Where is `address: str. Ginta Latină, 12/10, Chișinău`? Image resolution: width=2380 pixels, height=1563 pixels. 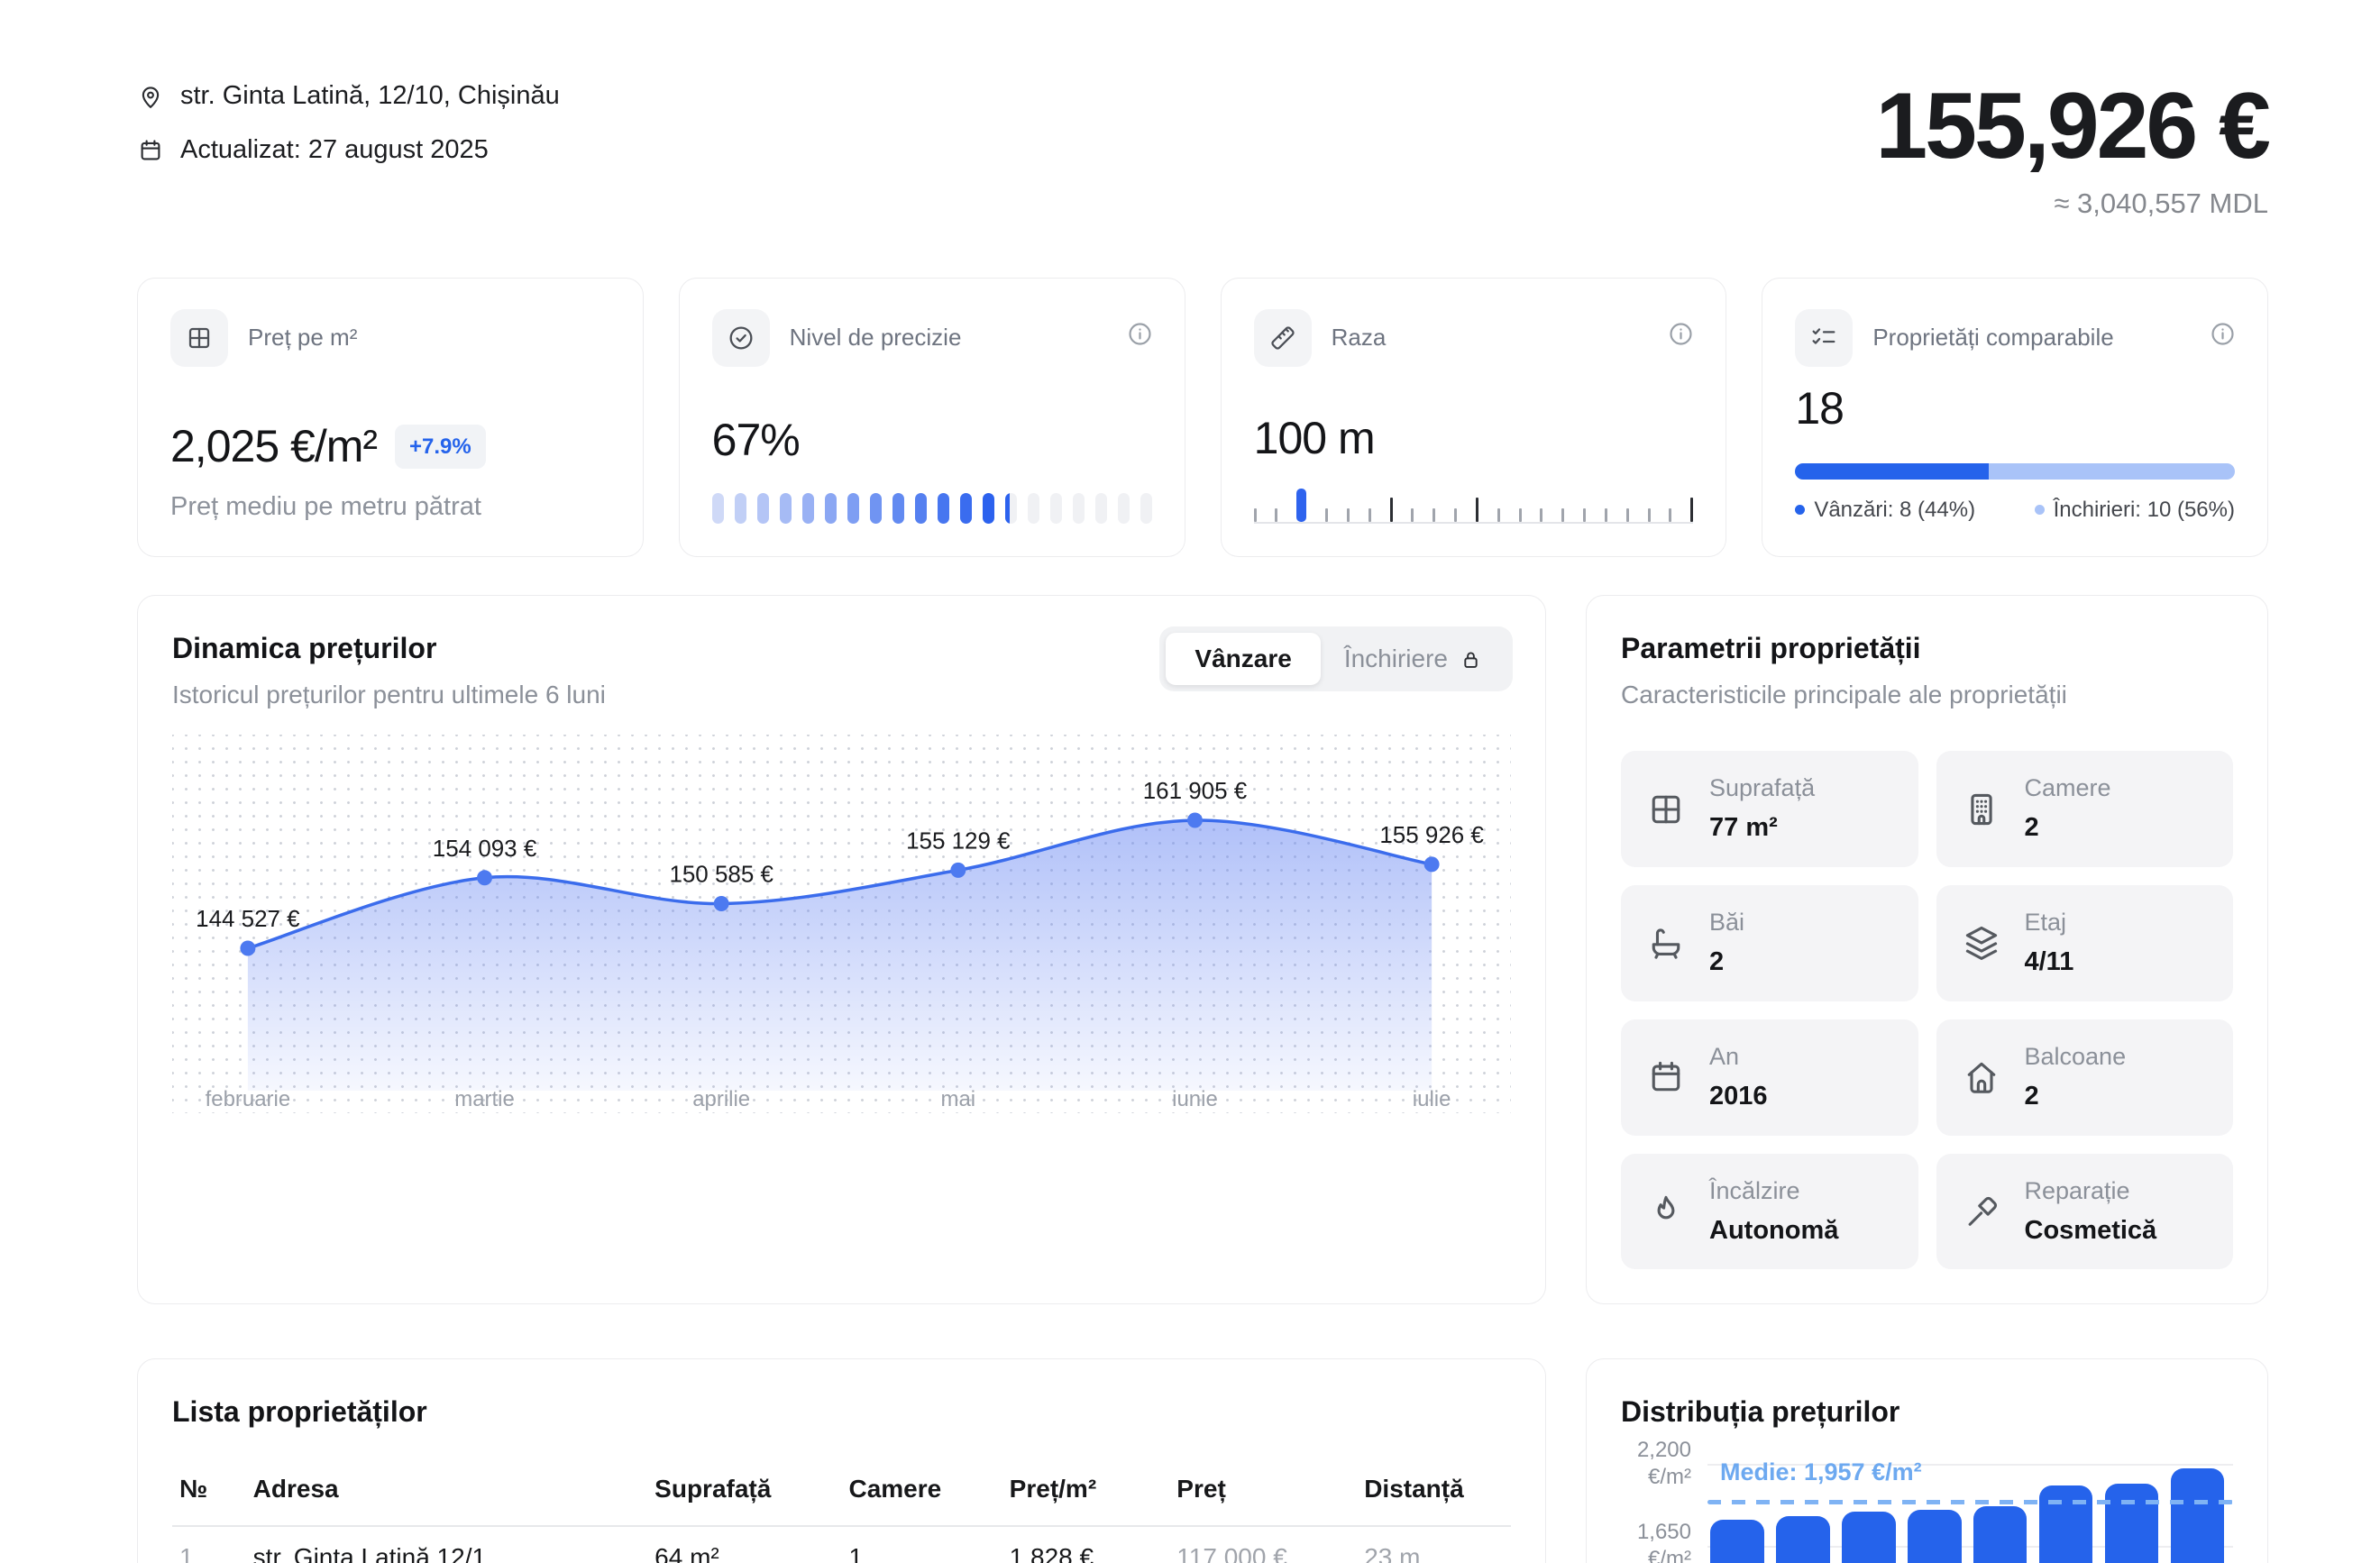 address: str. Ginta Latină, 12/10, Chișinău is located at coordinates (370, 95).